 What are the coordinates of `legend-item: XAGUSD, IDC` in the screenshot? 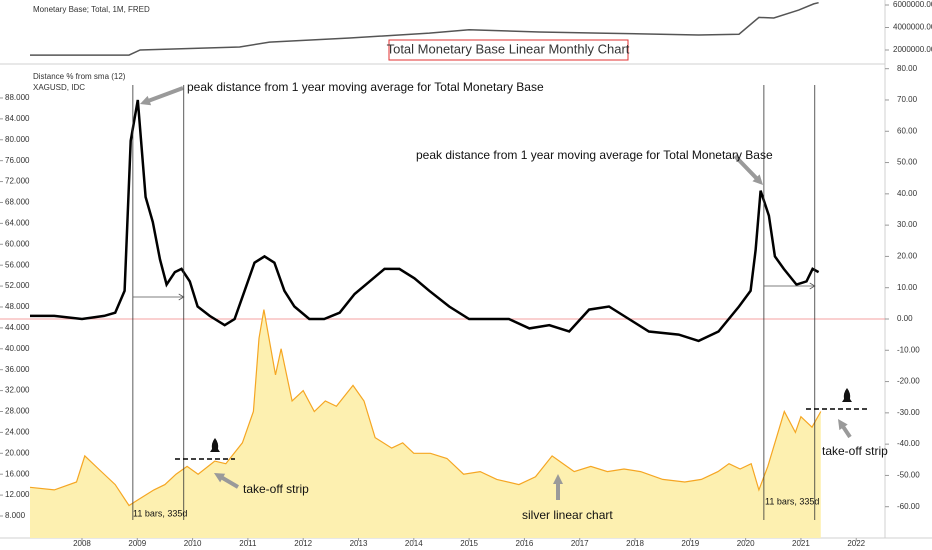 It's located at (59, 87).